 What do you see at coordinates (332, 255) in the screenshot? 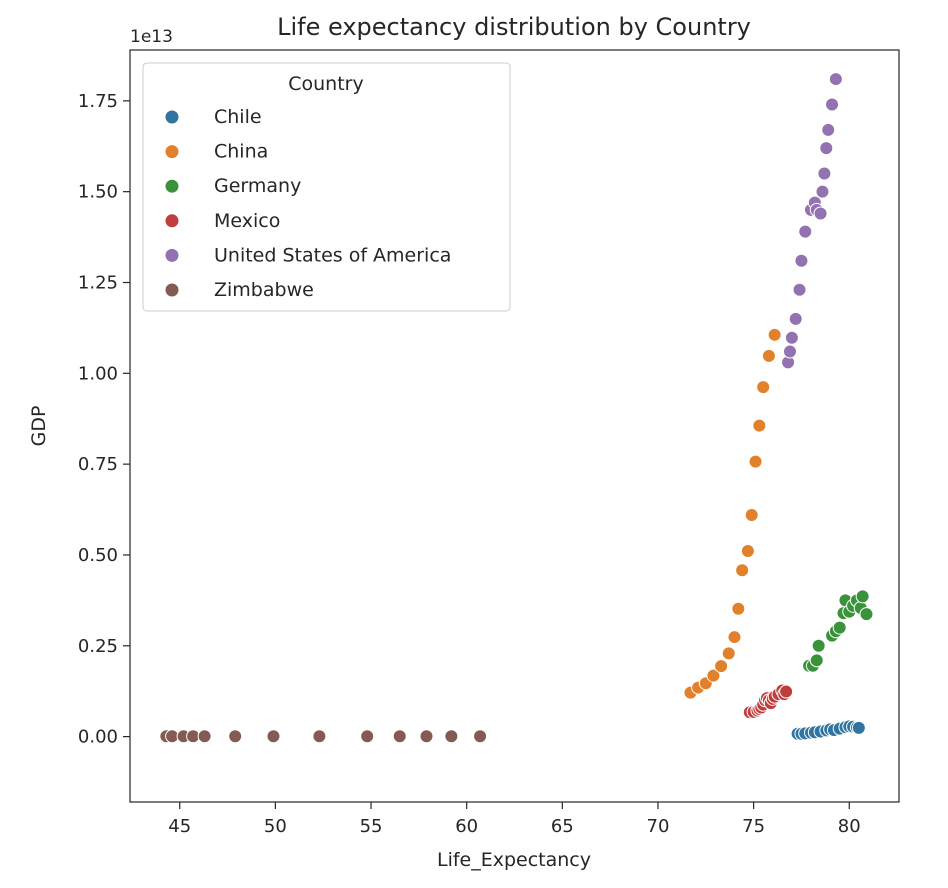
I see `legend-label-united-states-of-america: United States of America` at bounding box center [332, 255].